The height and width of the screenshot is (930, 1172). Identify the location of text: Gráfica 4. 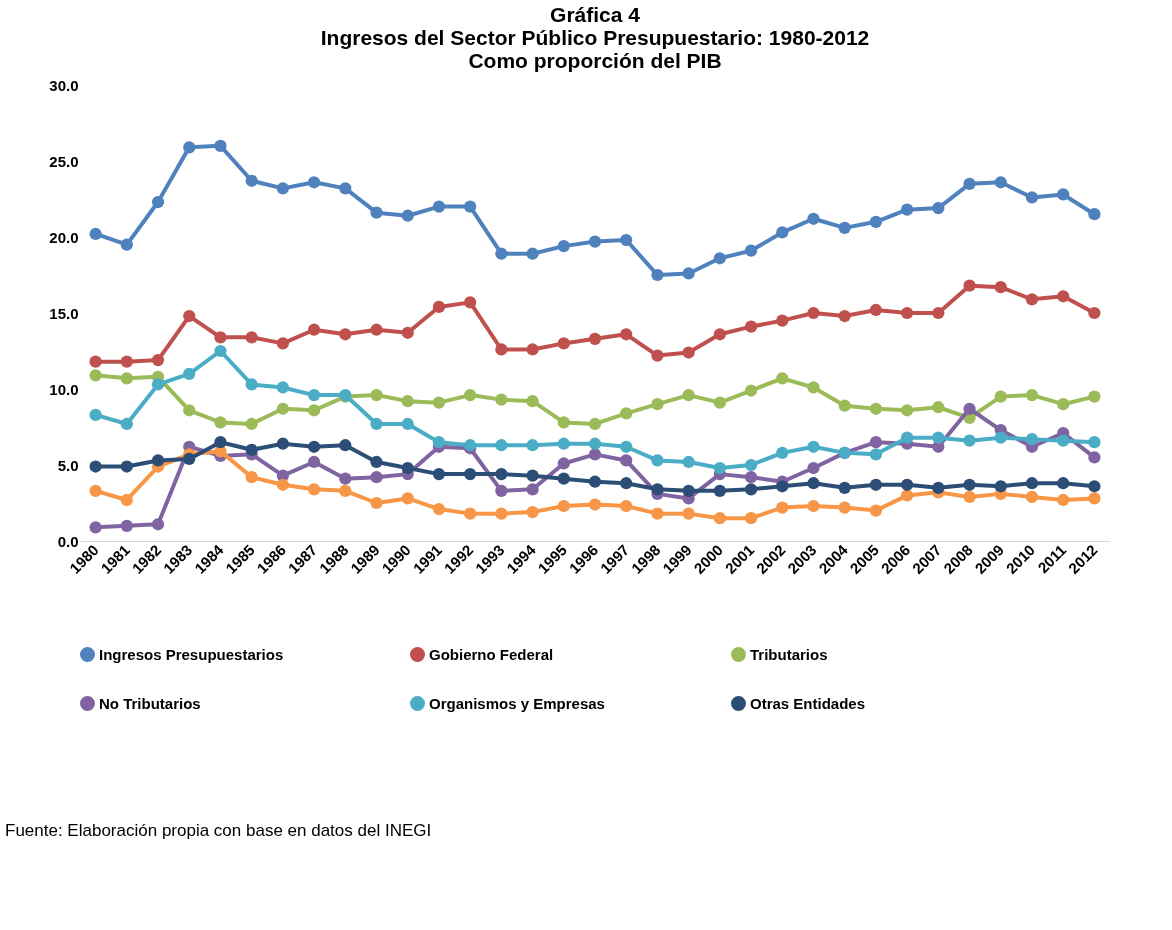
(595, 14).